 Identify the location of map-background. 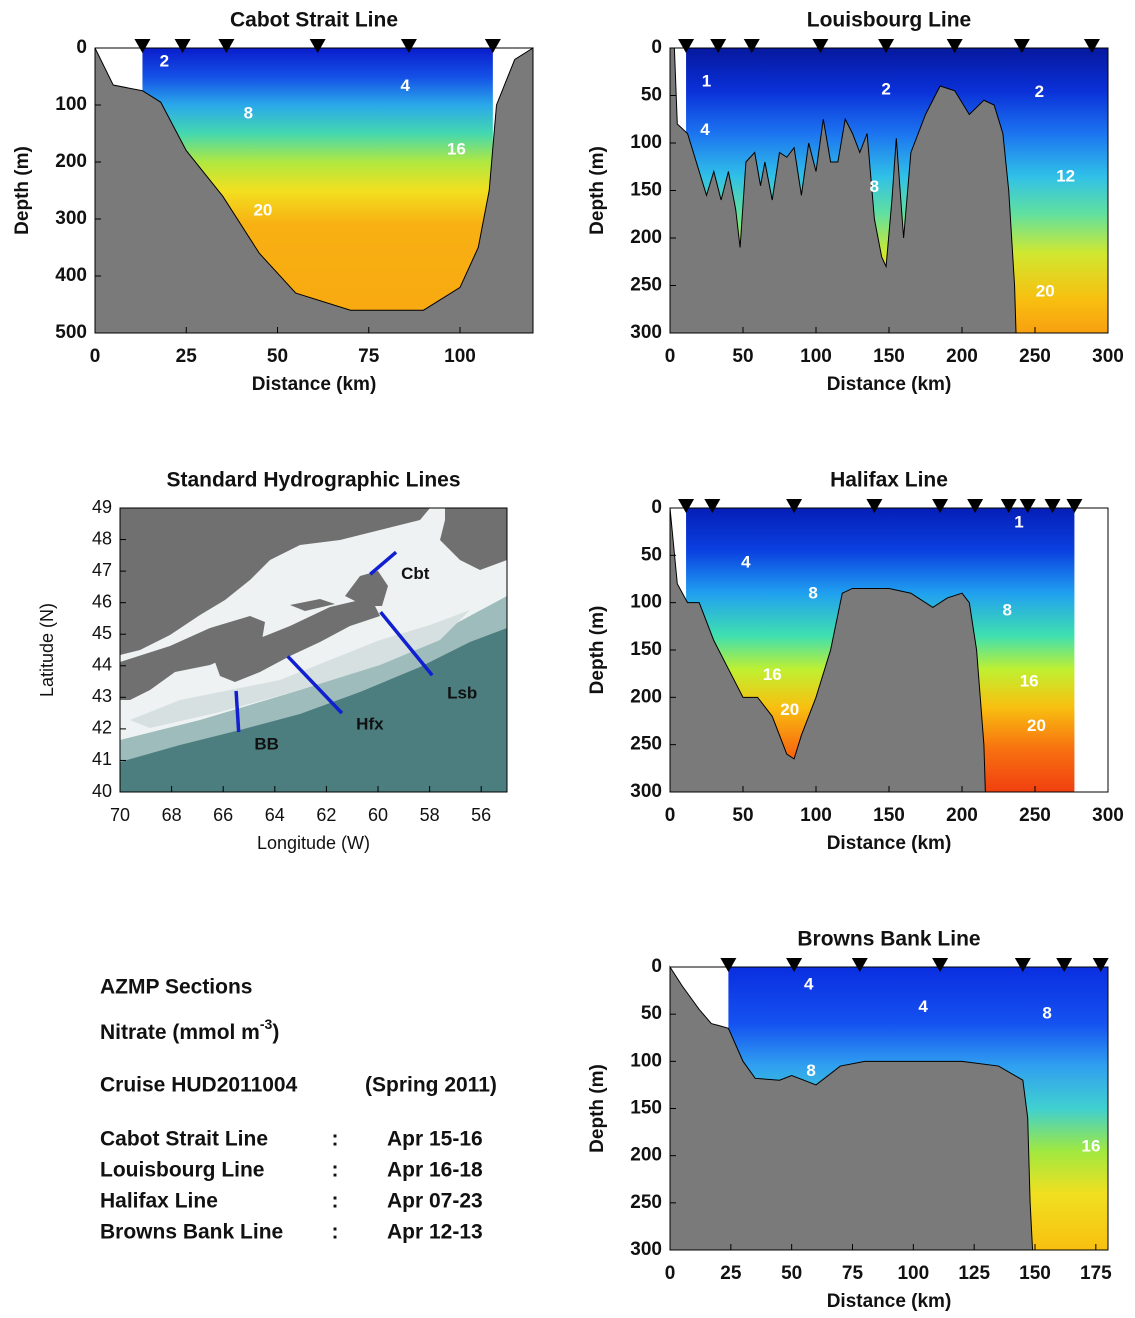
(313, 650).